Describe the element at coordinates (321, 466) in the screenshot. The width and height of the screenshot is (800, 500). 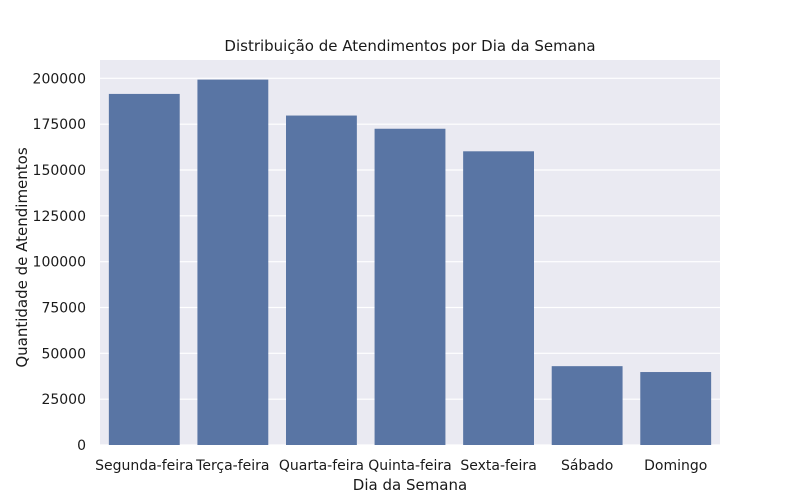
I see `x-tick-label: Quarta-feira` at that location.